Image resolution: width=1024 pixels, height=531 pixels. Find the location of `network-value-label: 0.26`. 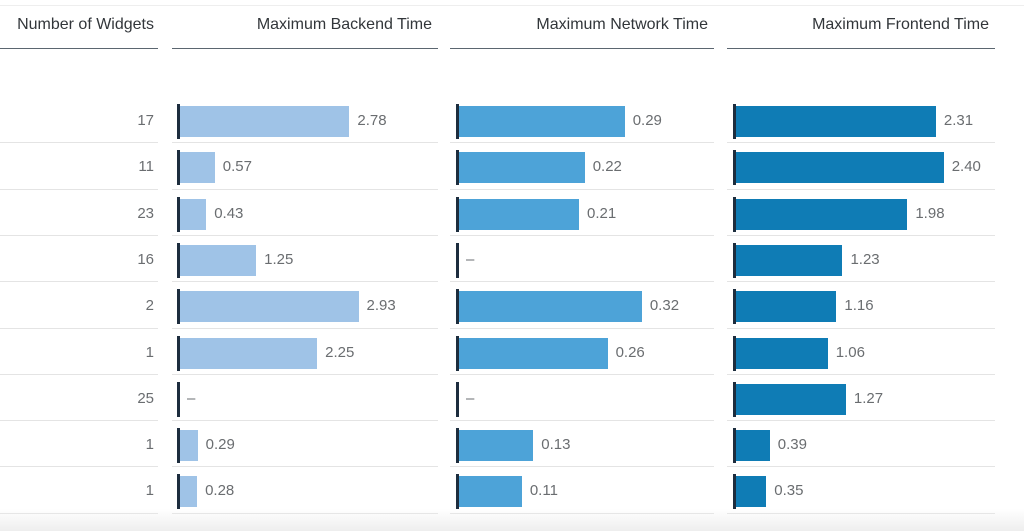

network-value-label: 0.26 is located at coordinates (630, 352).